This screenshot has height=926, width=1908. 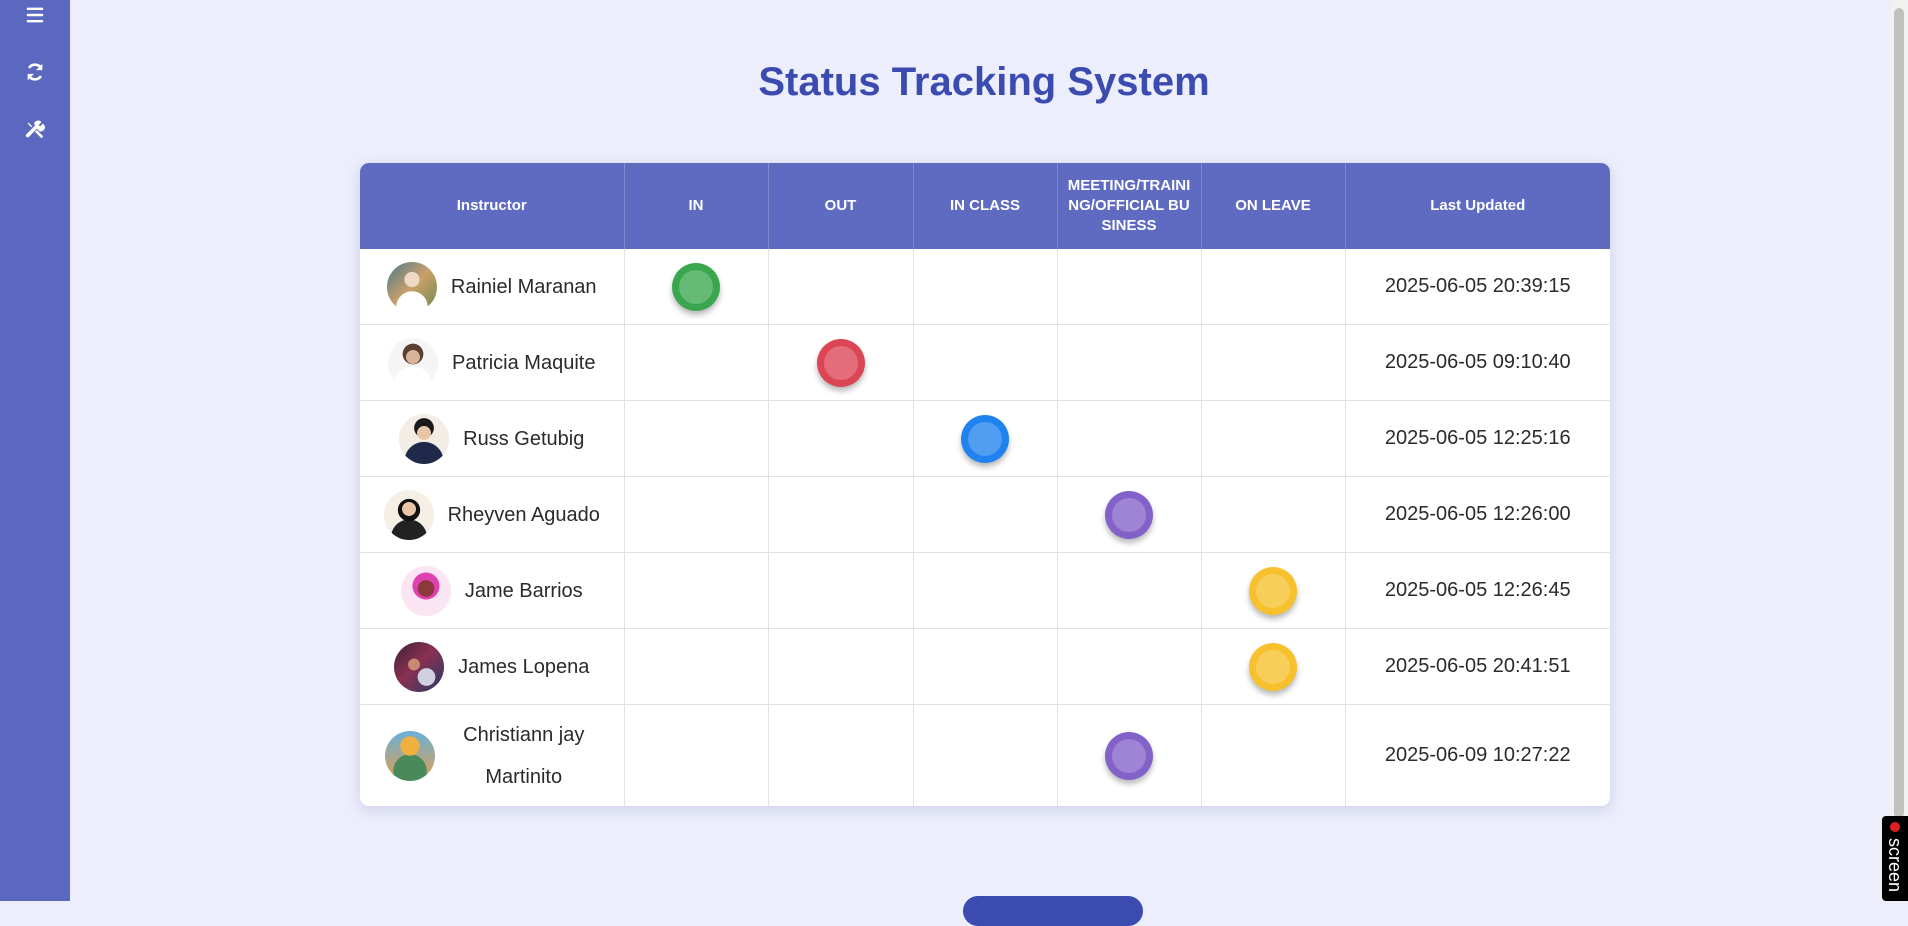 I want to click on table-row: Rainiel Maranan 2025-06-05 20:39:15, so click(x=985, y=287).